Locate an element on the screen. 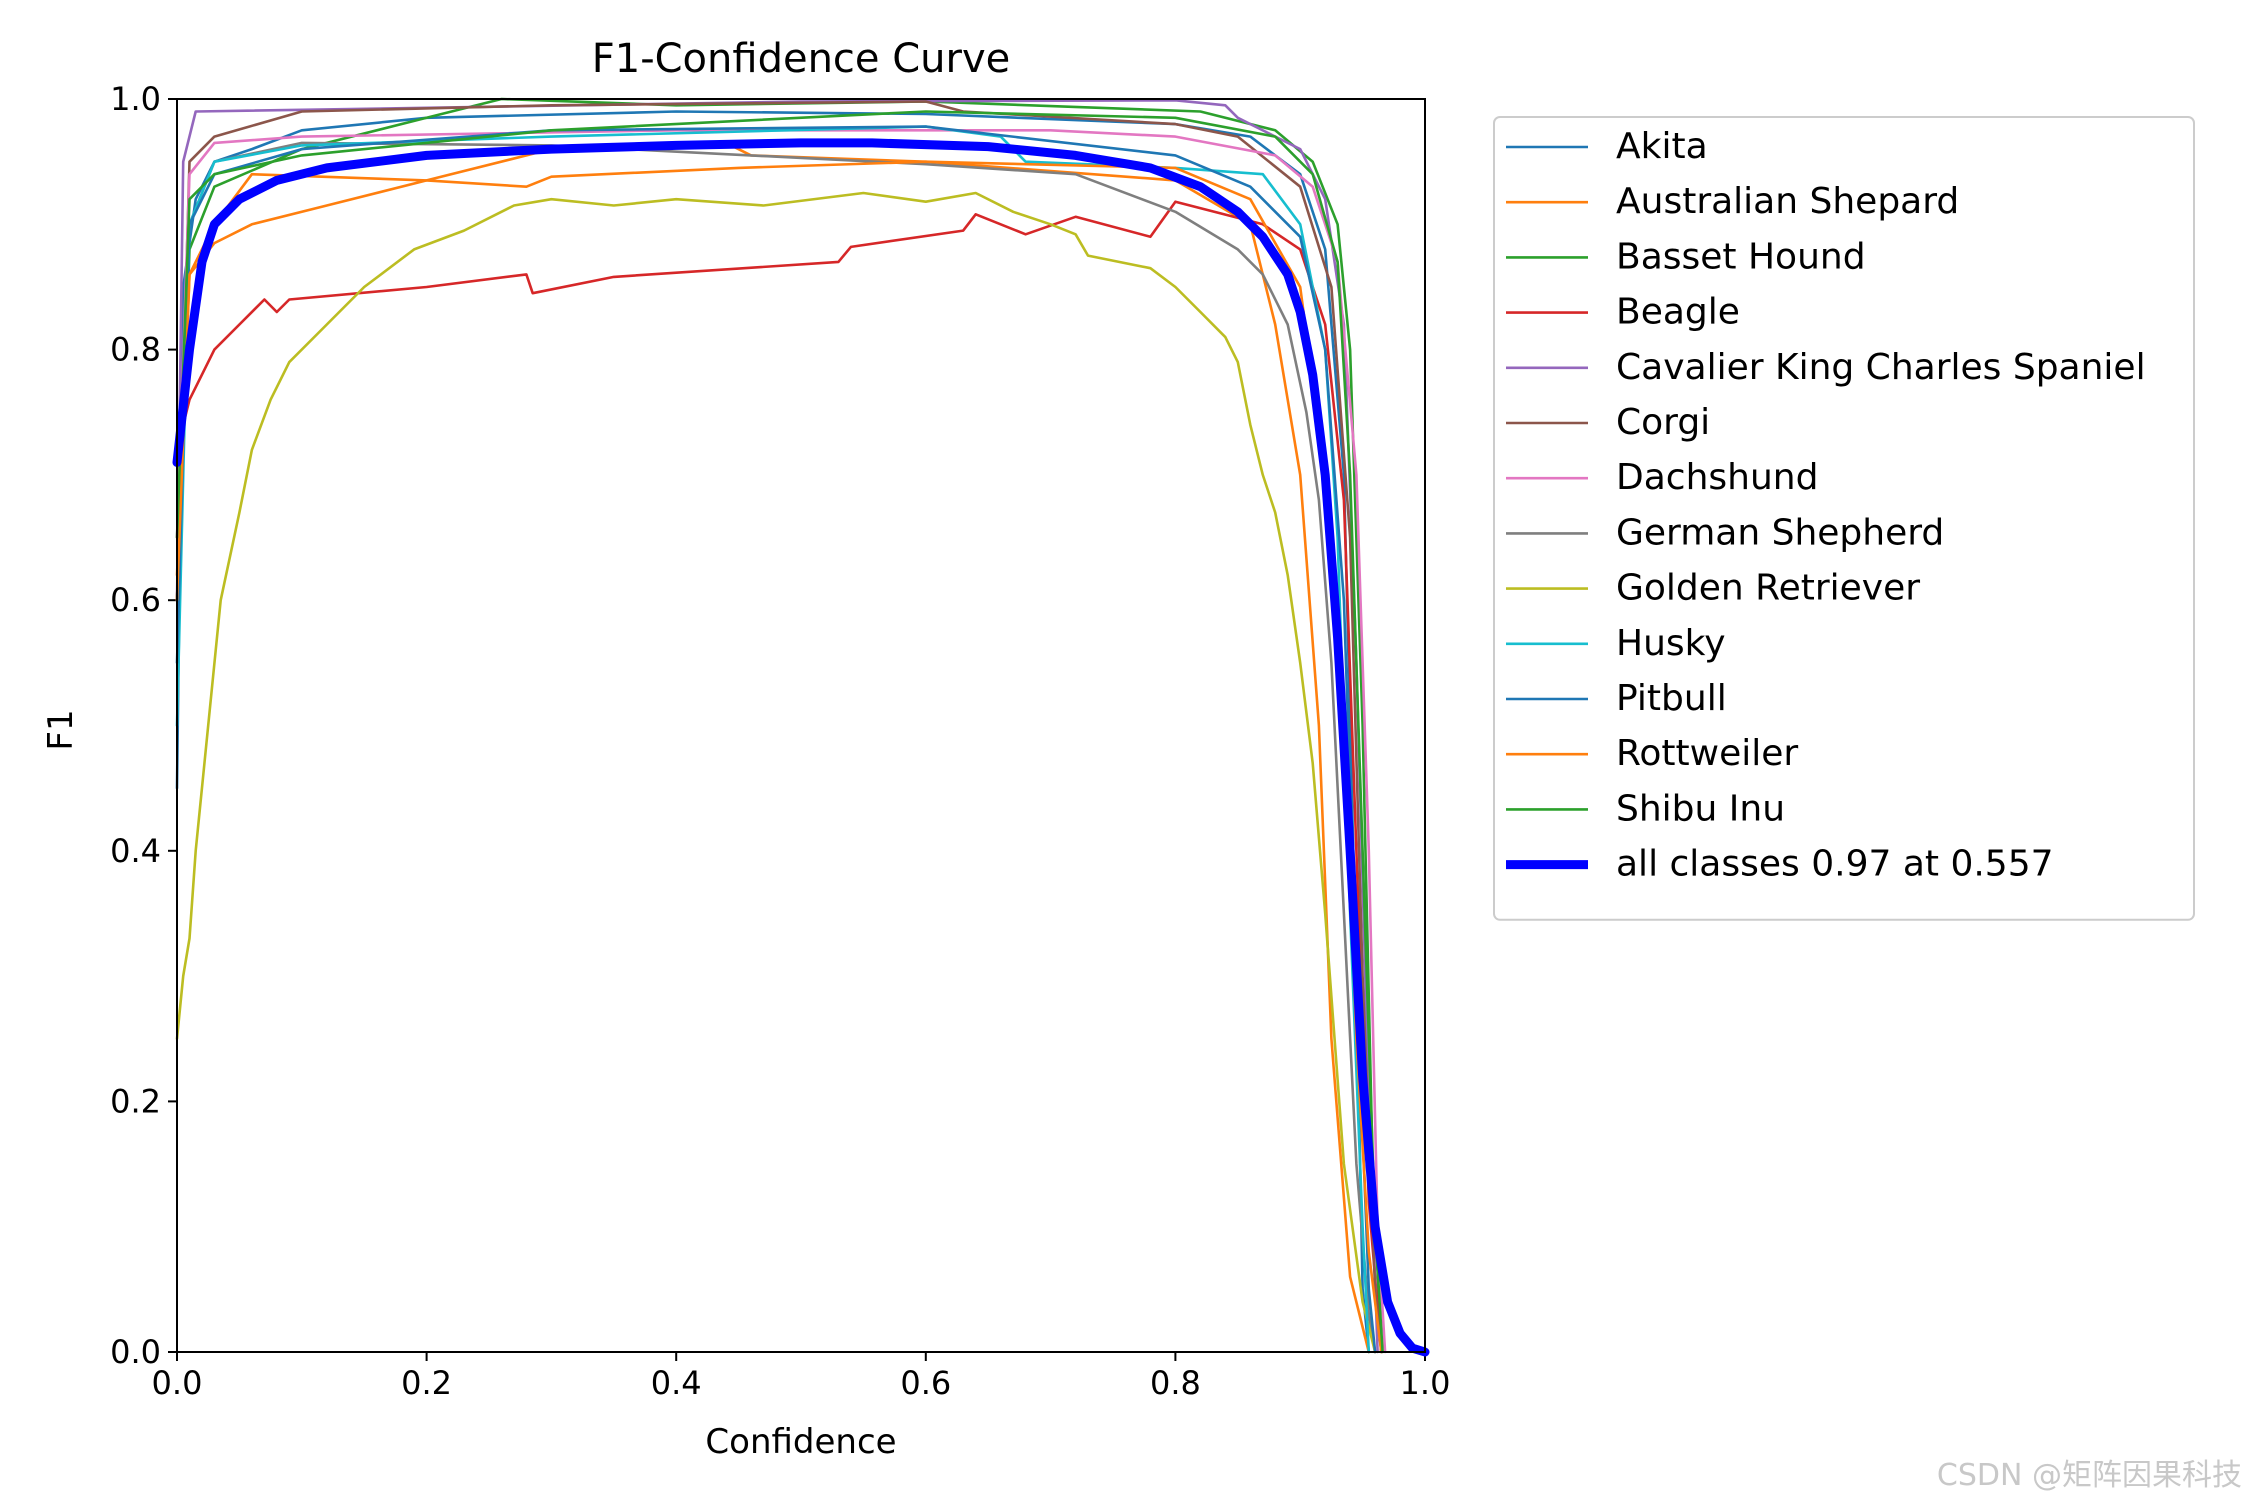  y-tick-label: 0.0 is located at coordinates (135, 1352).